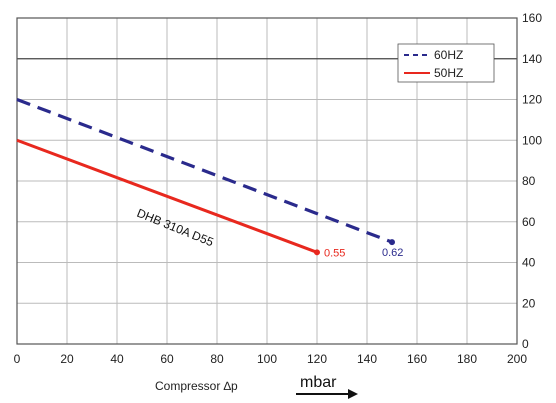  I want to click on x-tick-label: 0, so click(17, 359).